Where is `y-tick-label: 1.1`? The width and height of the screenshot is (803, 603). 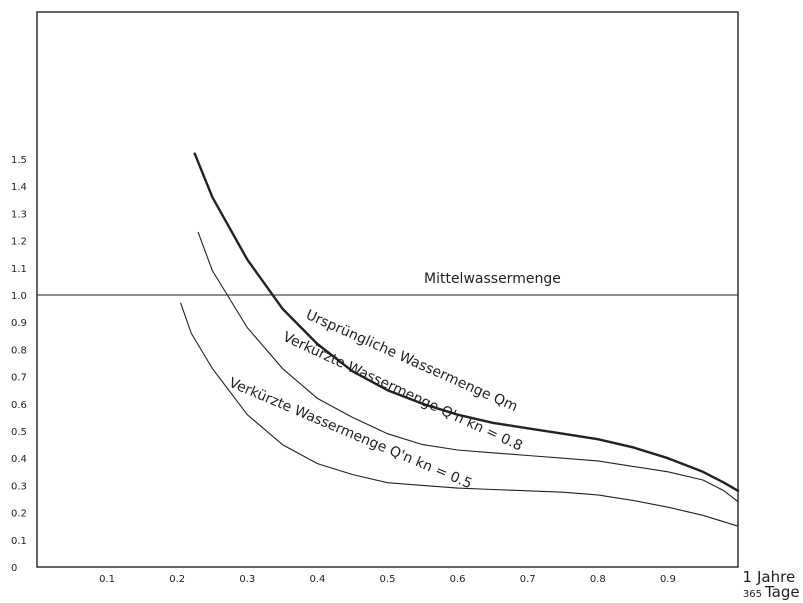 y-tick-label: 1.1 is located at coordinates (19, 269).